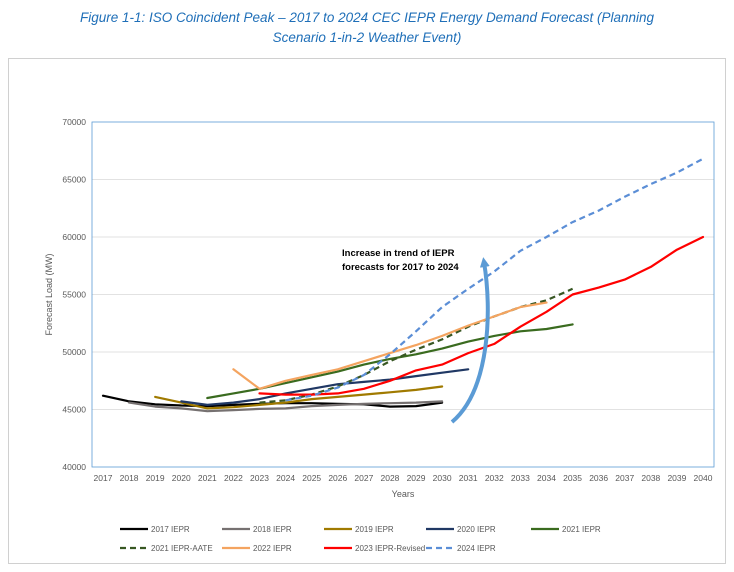  Describe the element at coordinates (182, 548) in the screenshot. I see `legend-label: 2021 IEPR-AATE` at that location.